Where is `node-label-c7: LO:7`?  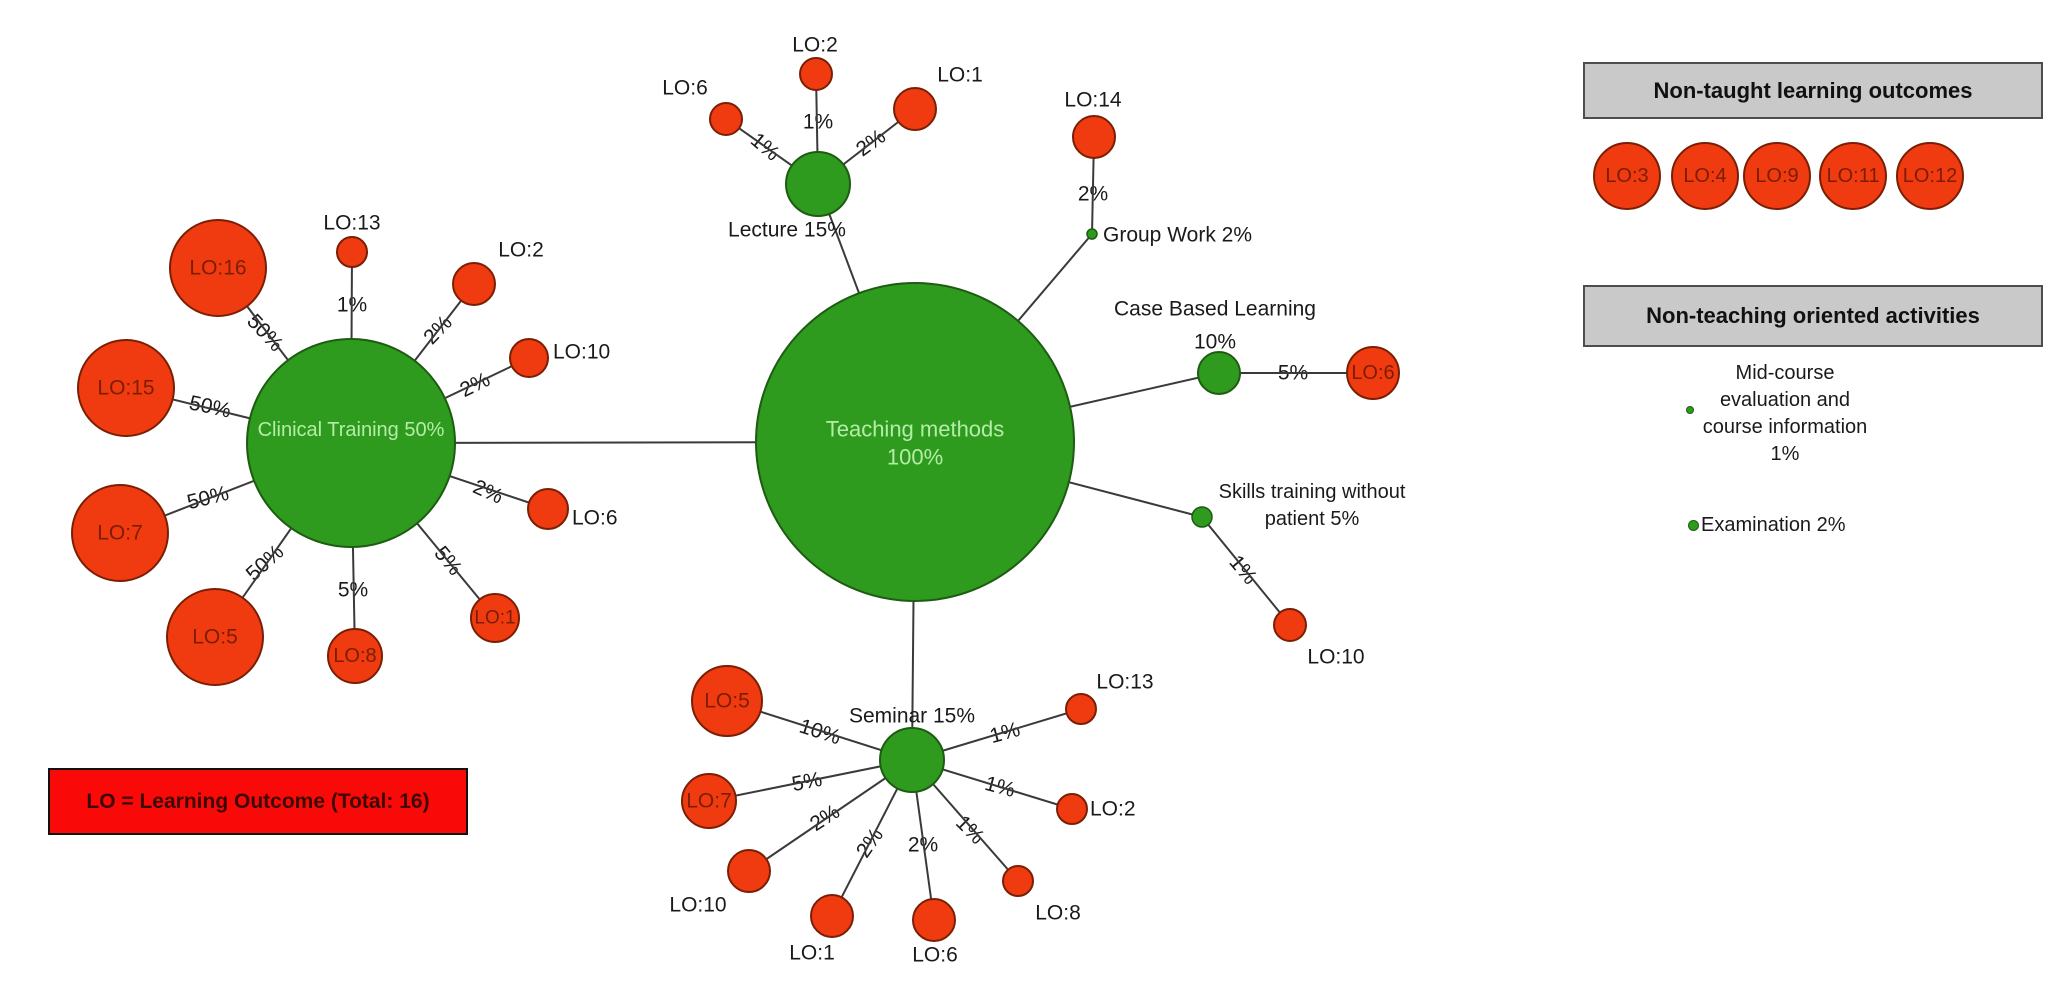
node-label-c7: LO:7 is located at coordinates (120, 533).